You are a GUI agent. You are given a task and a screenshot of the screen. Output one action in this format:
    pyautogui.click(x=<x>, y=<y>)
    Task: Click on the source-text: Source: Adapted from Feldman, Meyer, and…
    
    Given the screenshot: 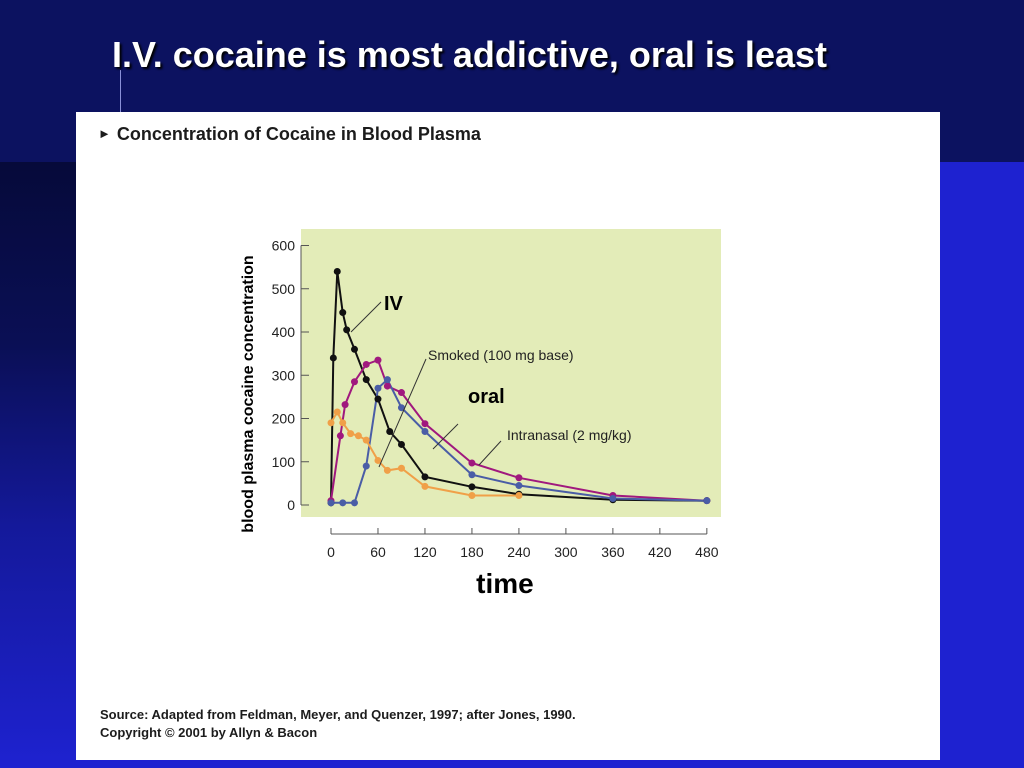 What is the action you would take?
    pyautogui.click(x=338, y=714)
    